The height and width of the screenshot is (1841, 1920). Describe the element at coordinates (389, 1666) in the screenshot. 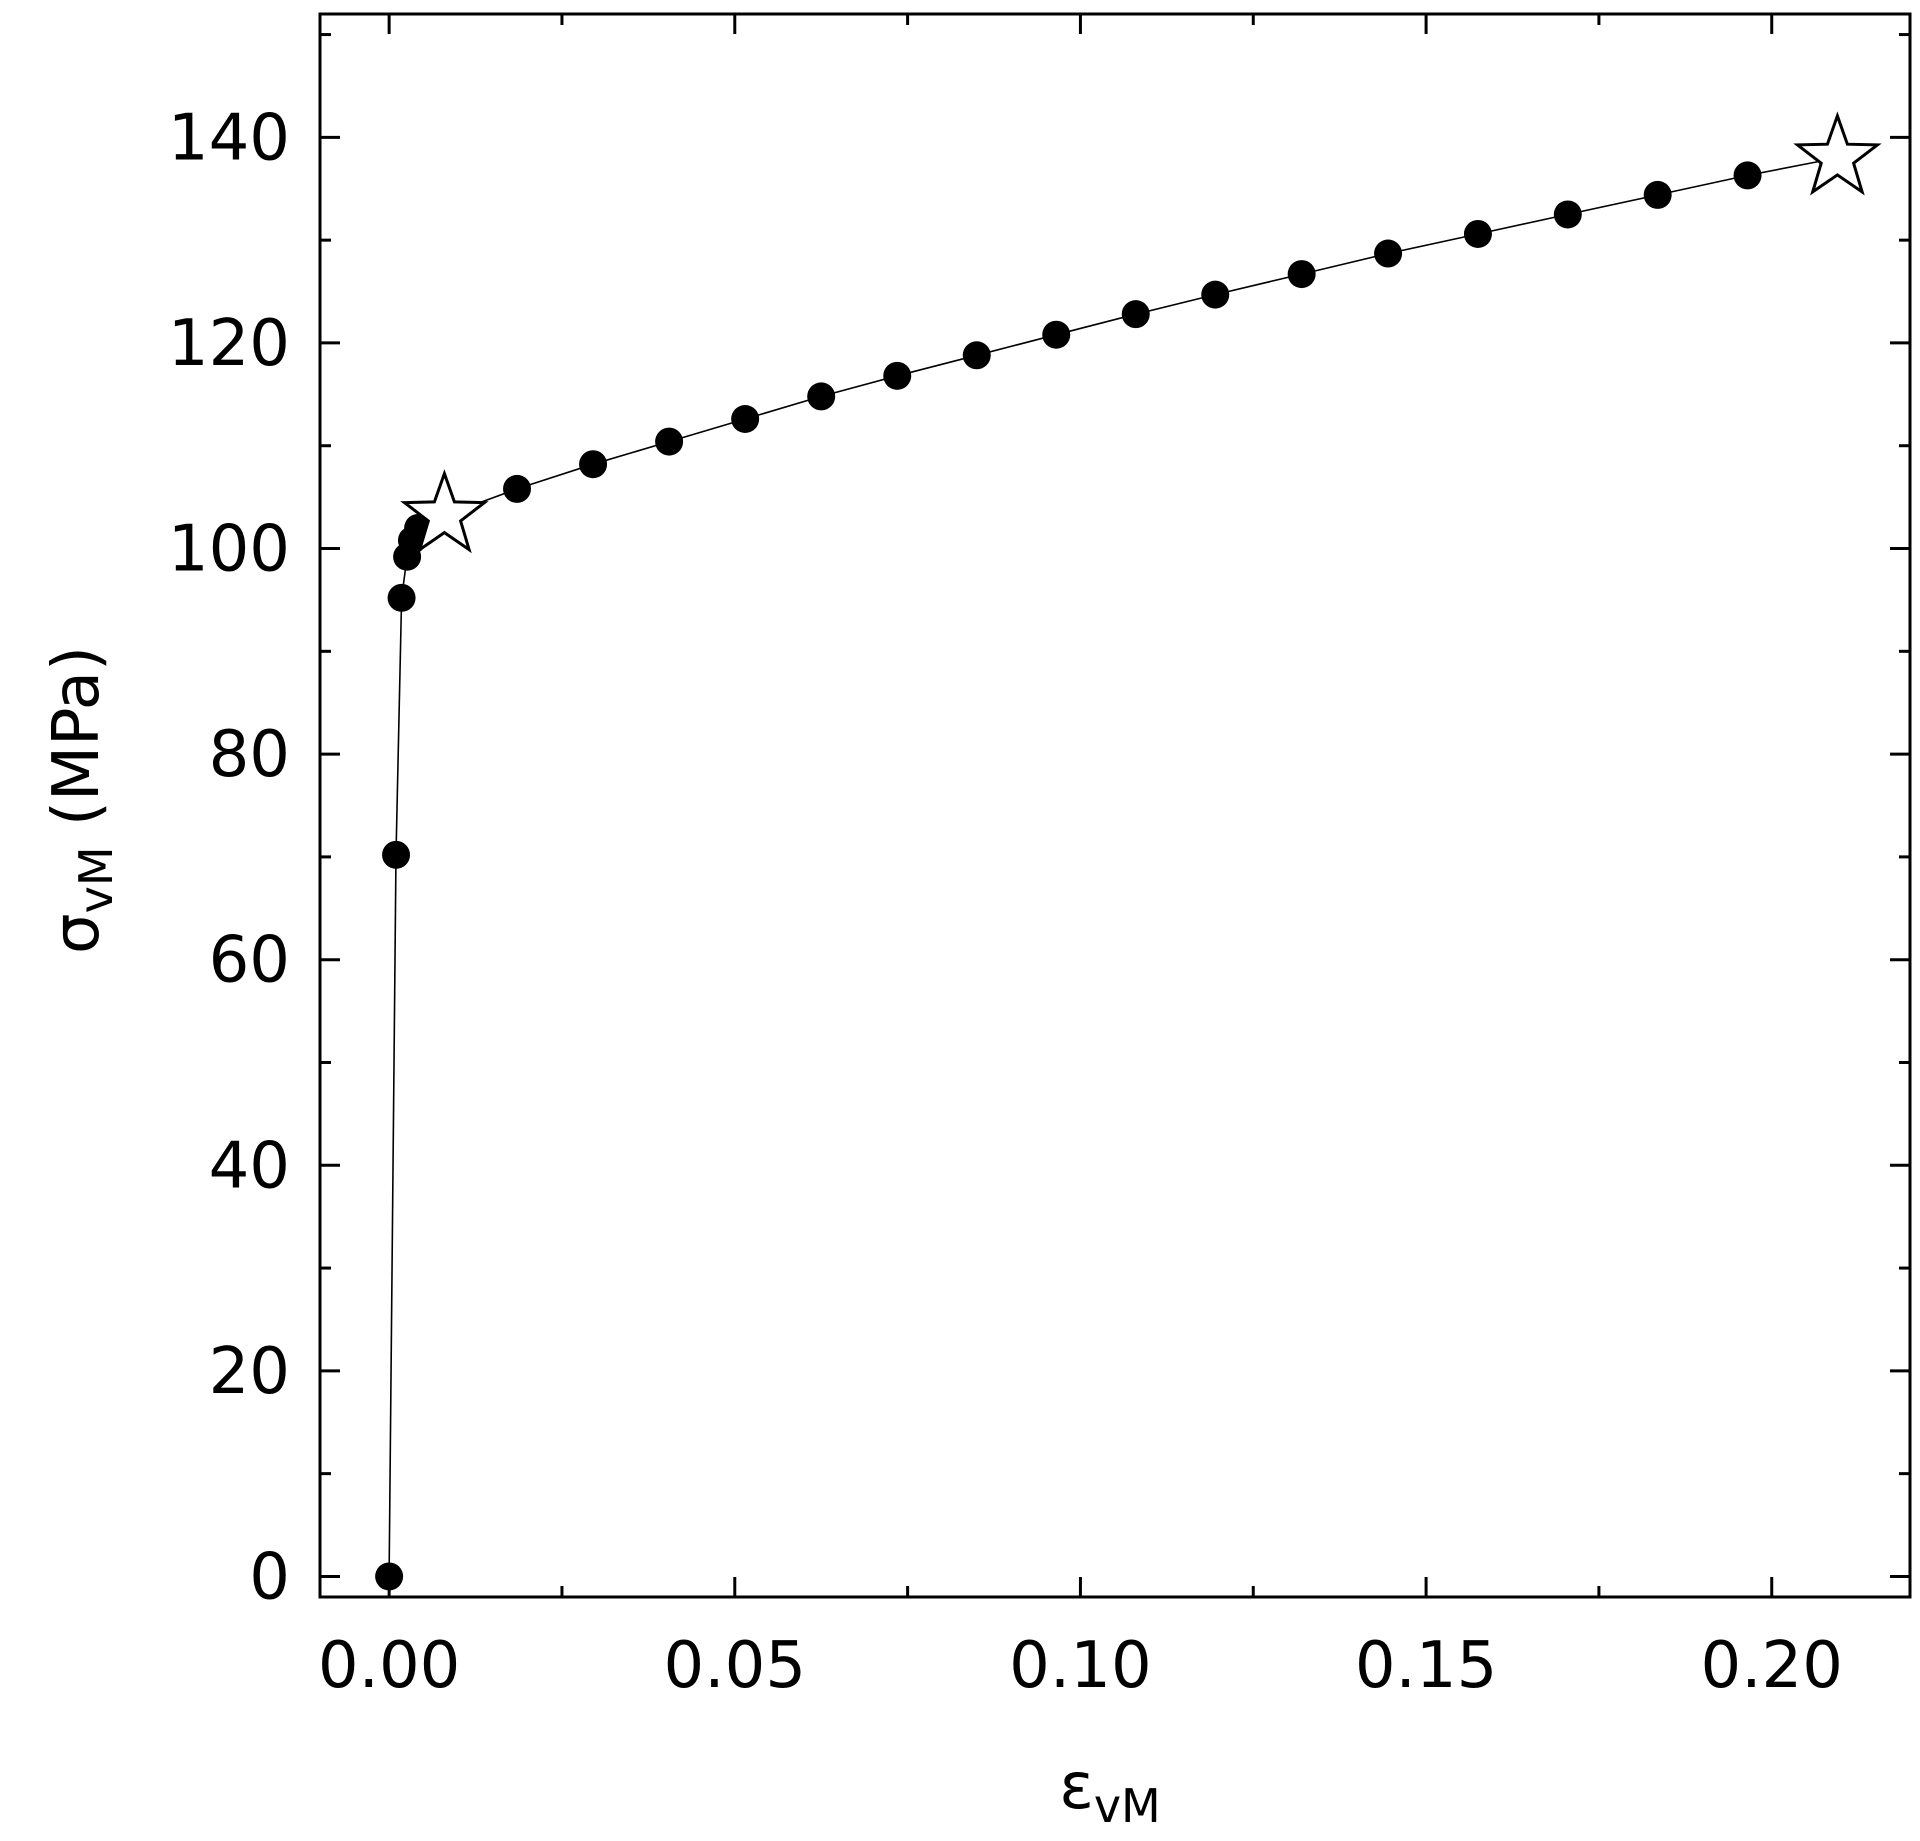

I see `x-tick-label: 0.00` at that location.